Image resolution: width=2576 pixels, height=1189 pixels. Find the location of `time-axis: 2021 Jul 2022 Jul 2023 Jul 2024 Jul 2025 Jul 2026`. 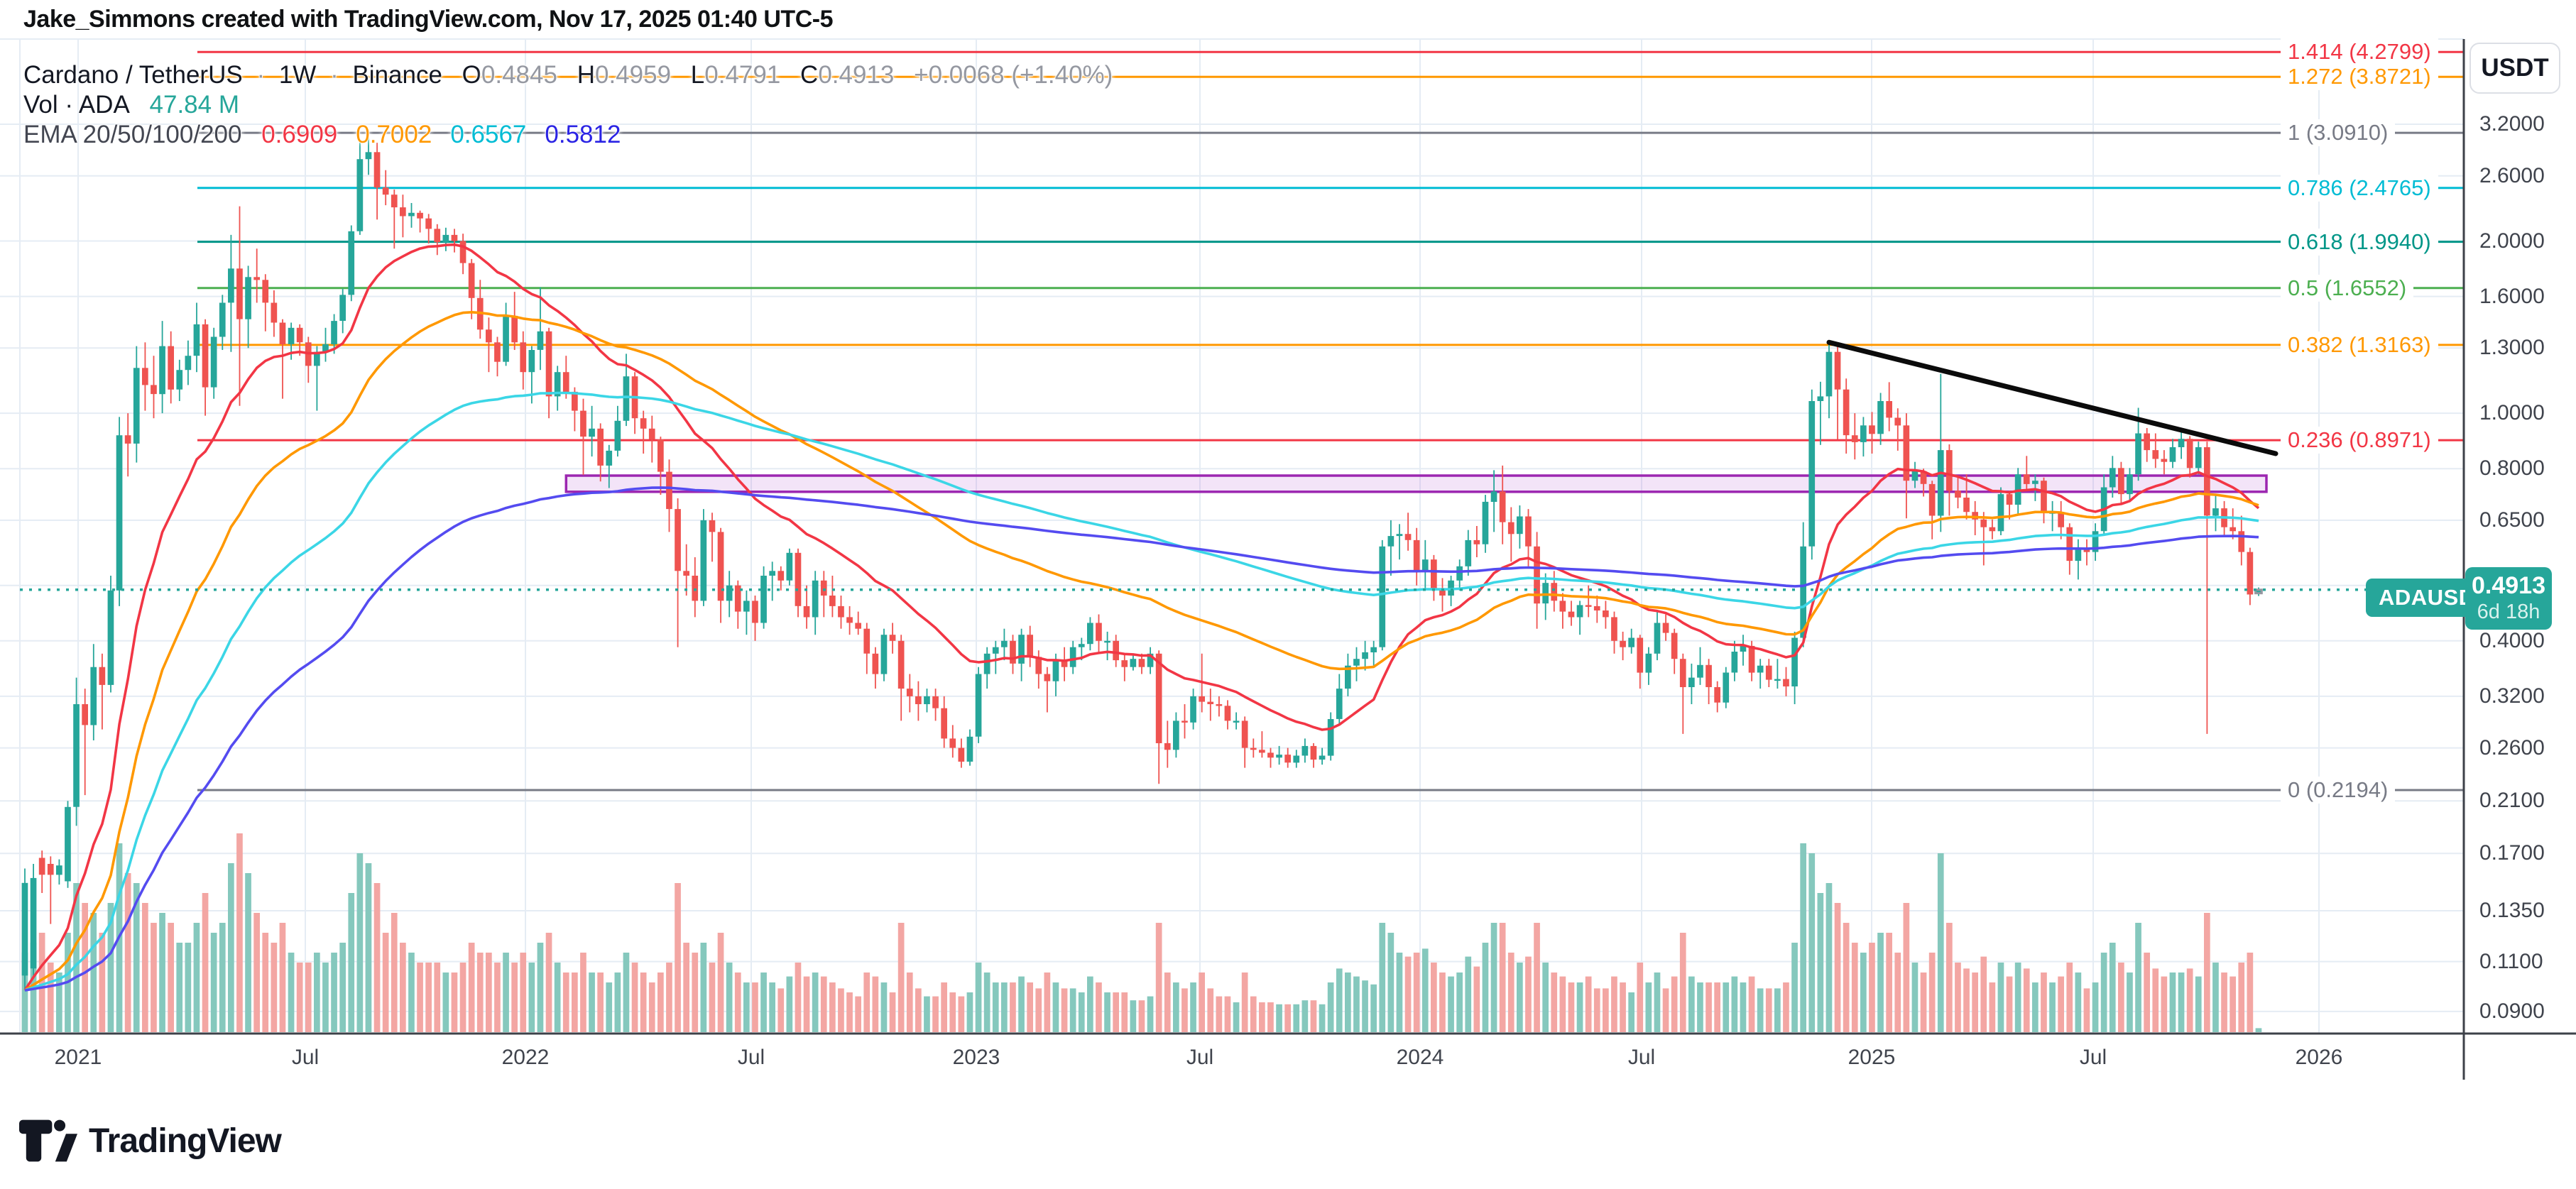

time-axis: 2021 Jul 2022 Jul 2023 Jul 2024 Jul 2025 Jul 2026 is located at coordinates (1288, 1057).